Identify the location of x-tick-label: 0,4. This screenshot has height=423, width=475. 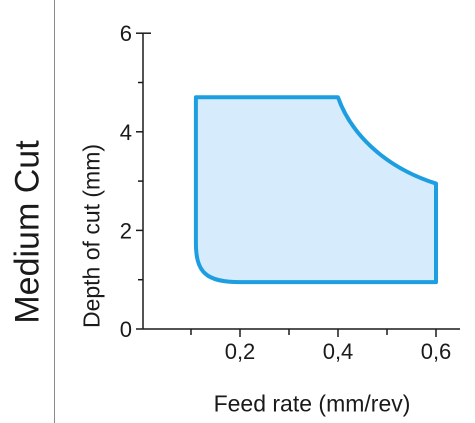
(338, 351).